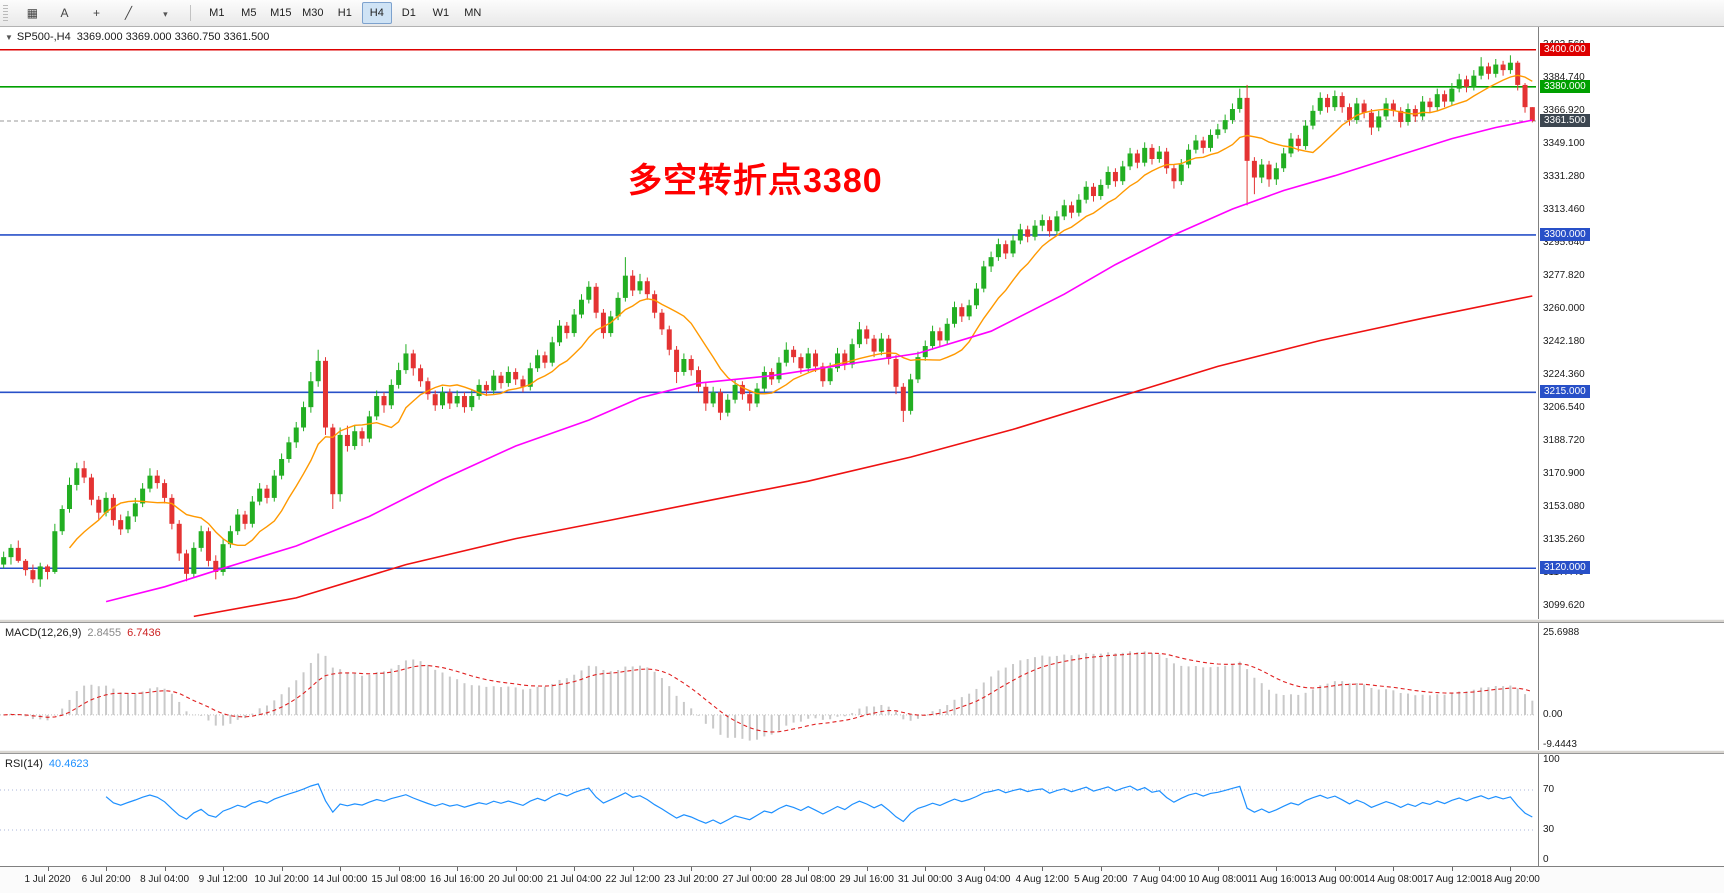  What do you see at coordinates (1510, 879) in the screenshot?
I see `time-axis-label: 18 Aug 20:00` at bounding box center [1510, 879].